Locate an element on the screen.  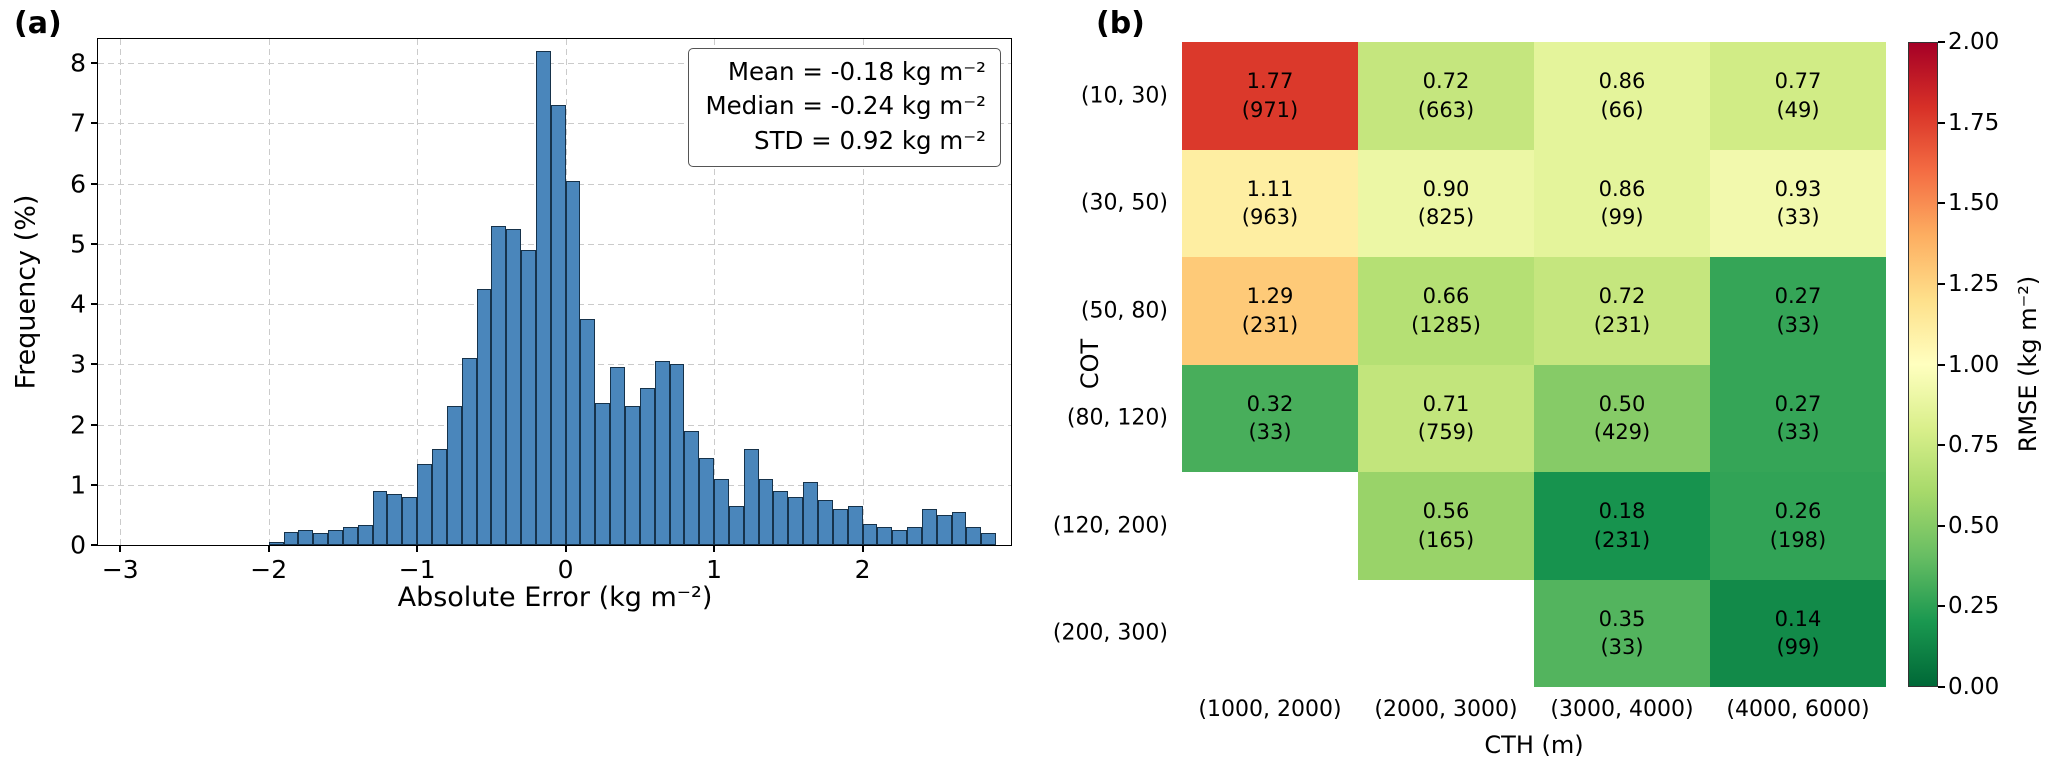
colorbar-tick-label: 0.75 is located at coordinates (1974, 445).